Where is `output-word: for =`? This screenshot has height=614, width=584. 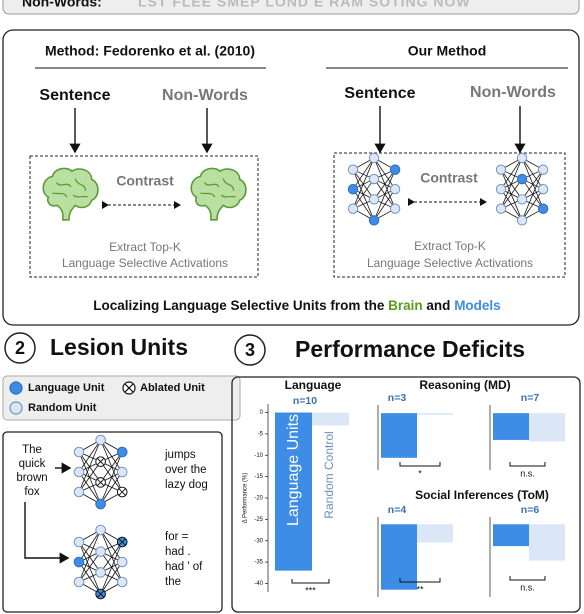 output-word: for = is located at coordinates (177, 537).